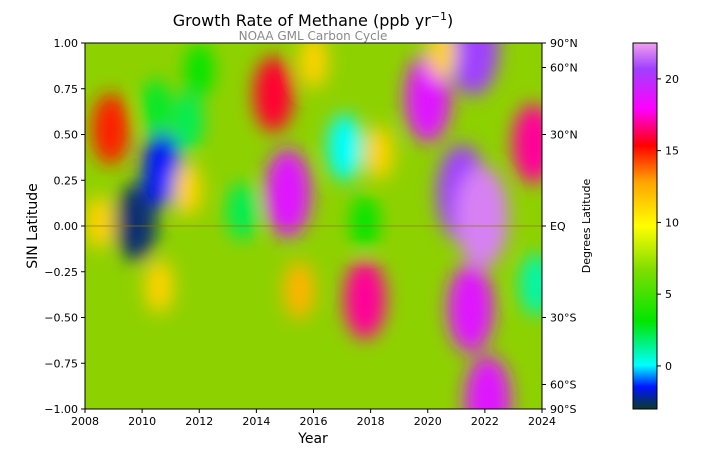  Describe the element at coordinates (564, 43) in the screenshot. I see `y2-tick-label-0: 90°N` at that location.